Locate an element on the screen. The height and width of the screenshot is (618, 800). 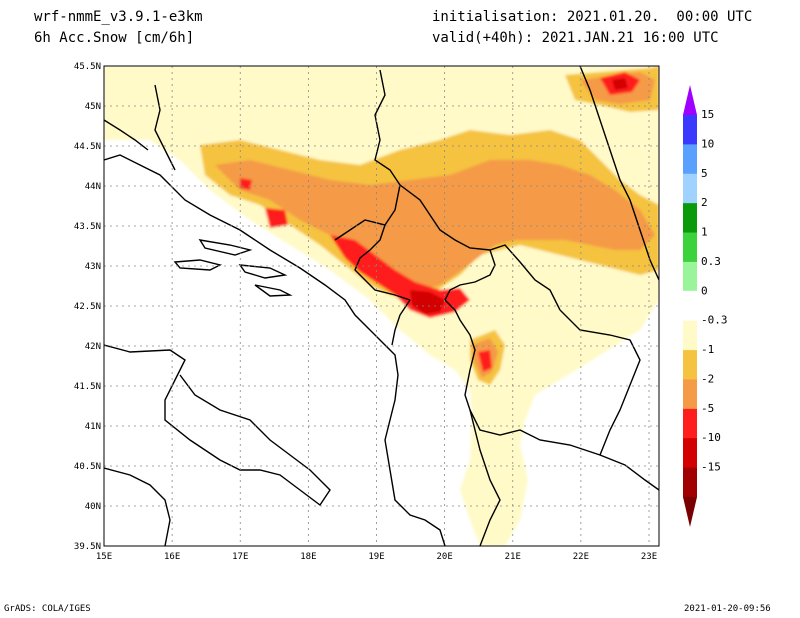
variable-name: 6h Acc.Snow [cm/6h] is located at coordinates (114, 38).